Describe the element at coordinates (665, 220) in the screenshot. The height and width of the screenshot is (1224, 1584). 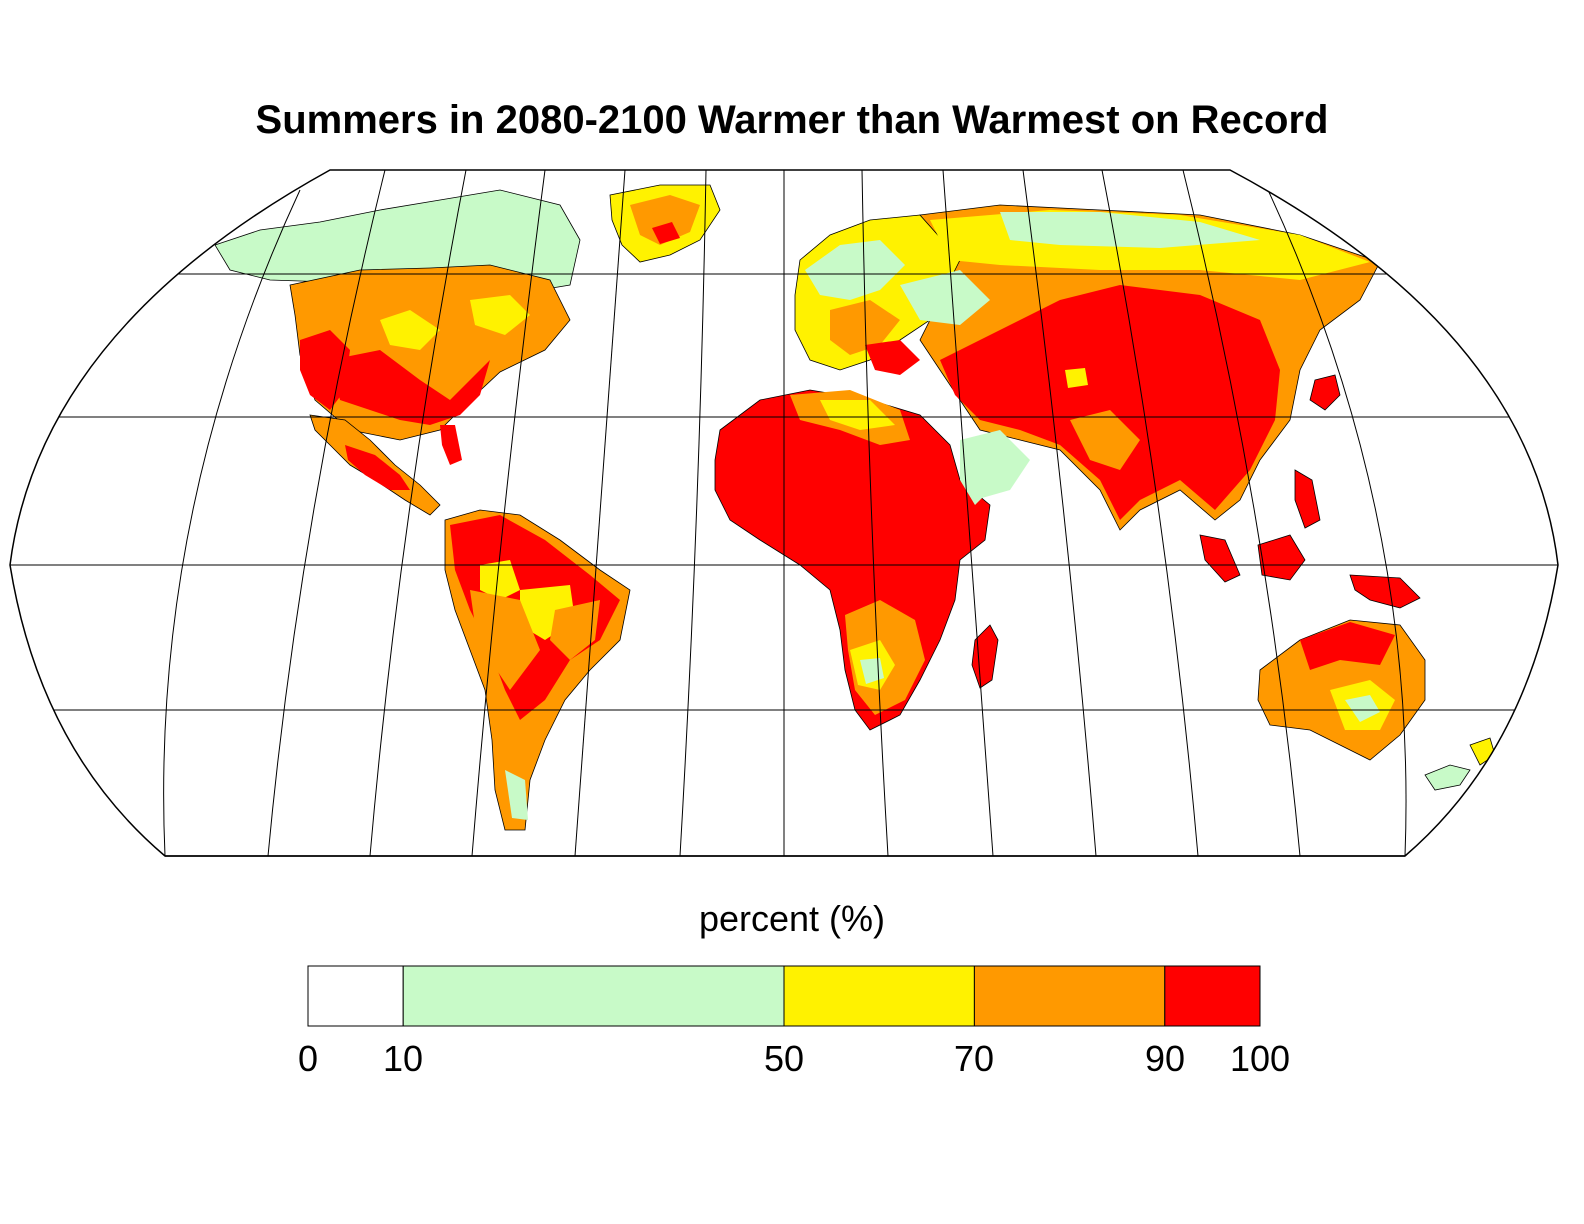
I see `greenland-orange` at that location.